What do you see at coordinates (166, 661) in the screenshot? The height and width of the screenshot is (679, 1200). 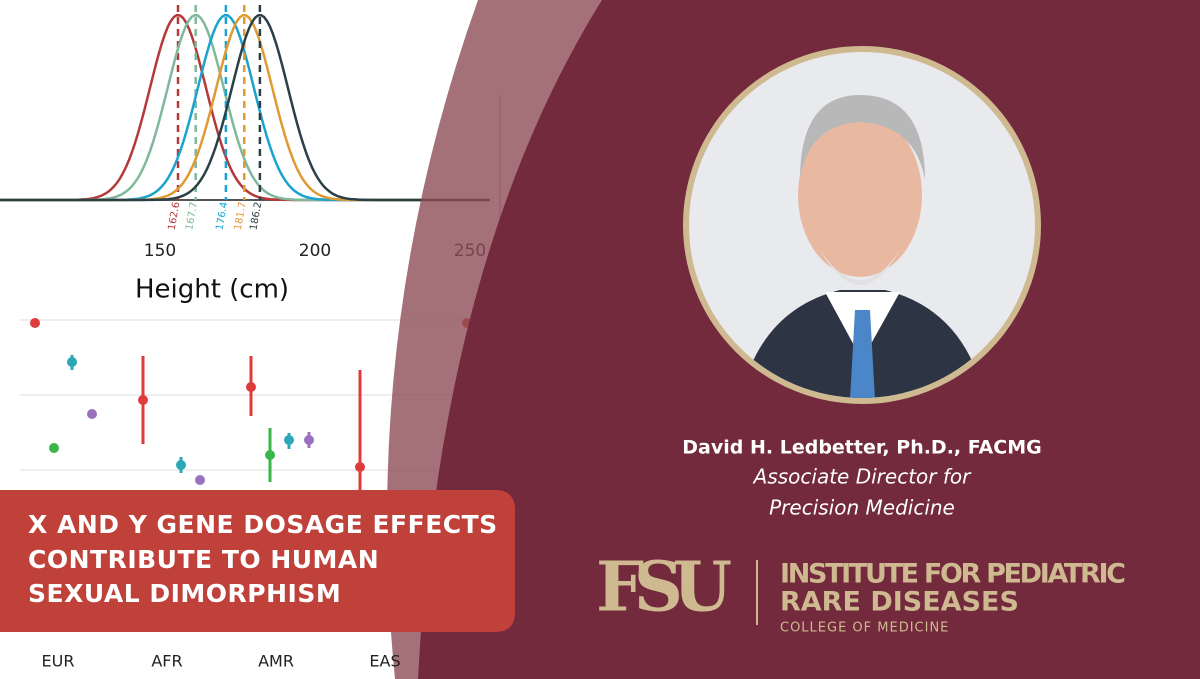 I see `group-label: AFR` at bounding box center [166, 661].